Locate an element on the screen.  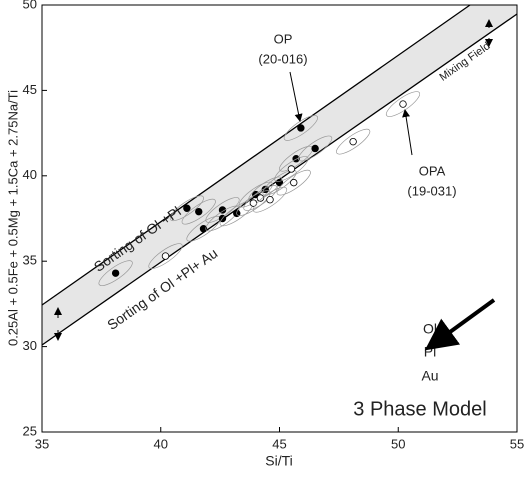
annotation: (20-016) is located at coordinates (282, 58).